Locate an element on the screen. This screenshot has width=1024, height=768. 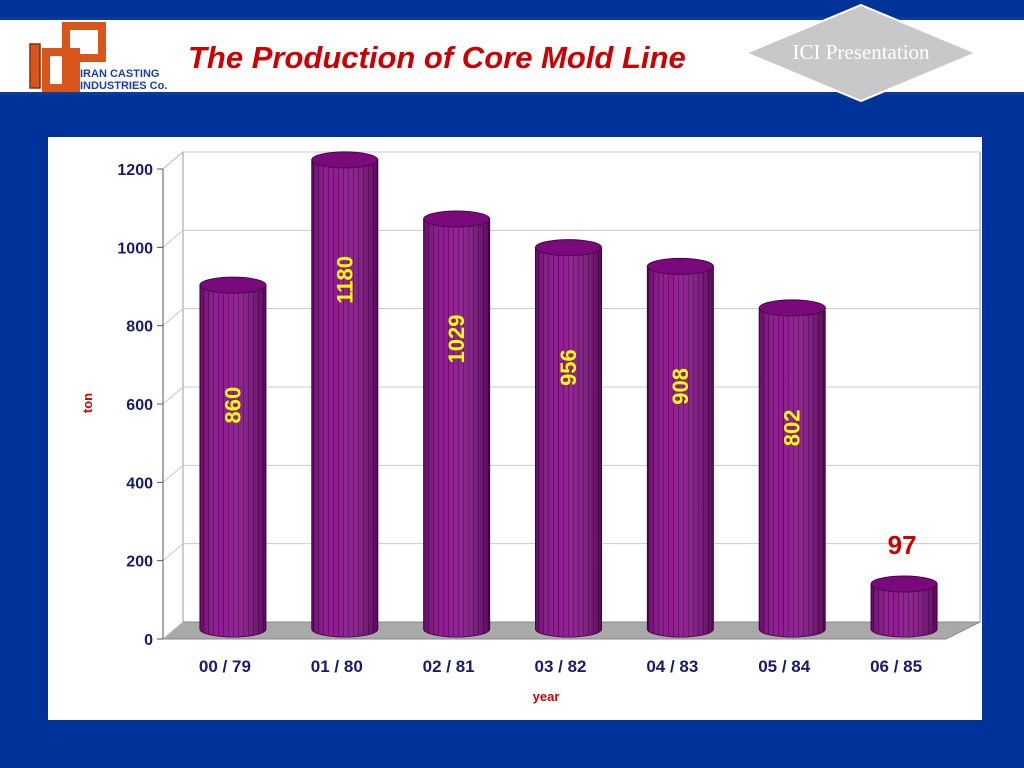
x-tick-label: 01 / 80 is located at coordinates (337, 666).